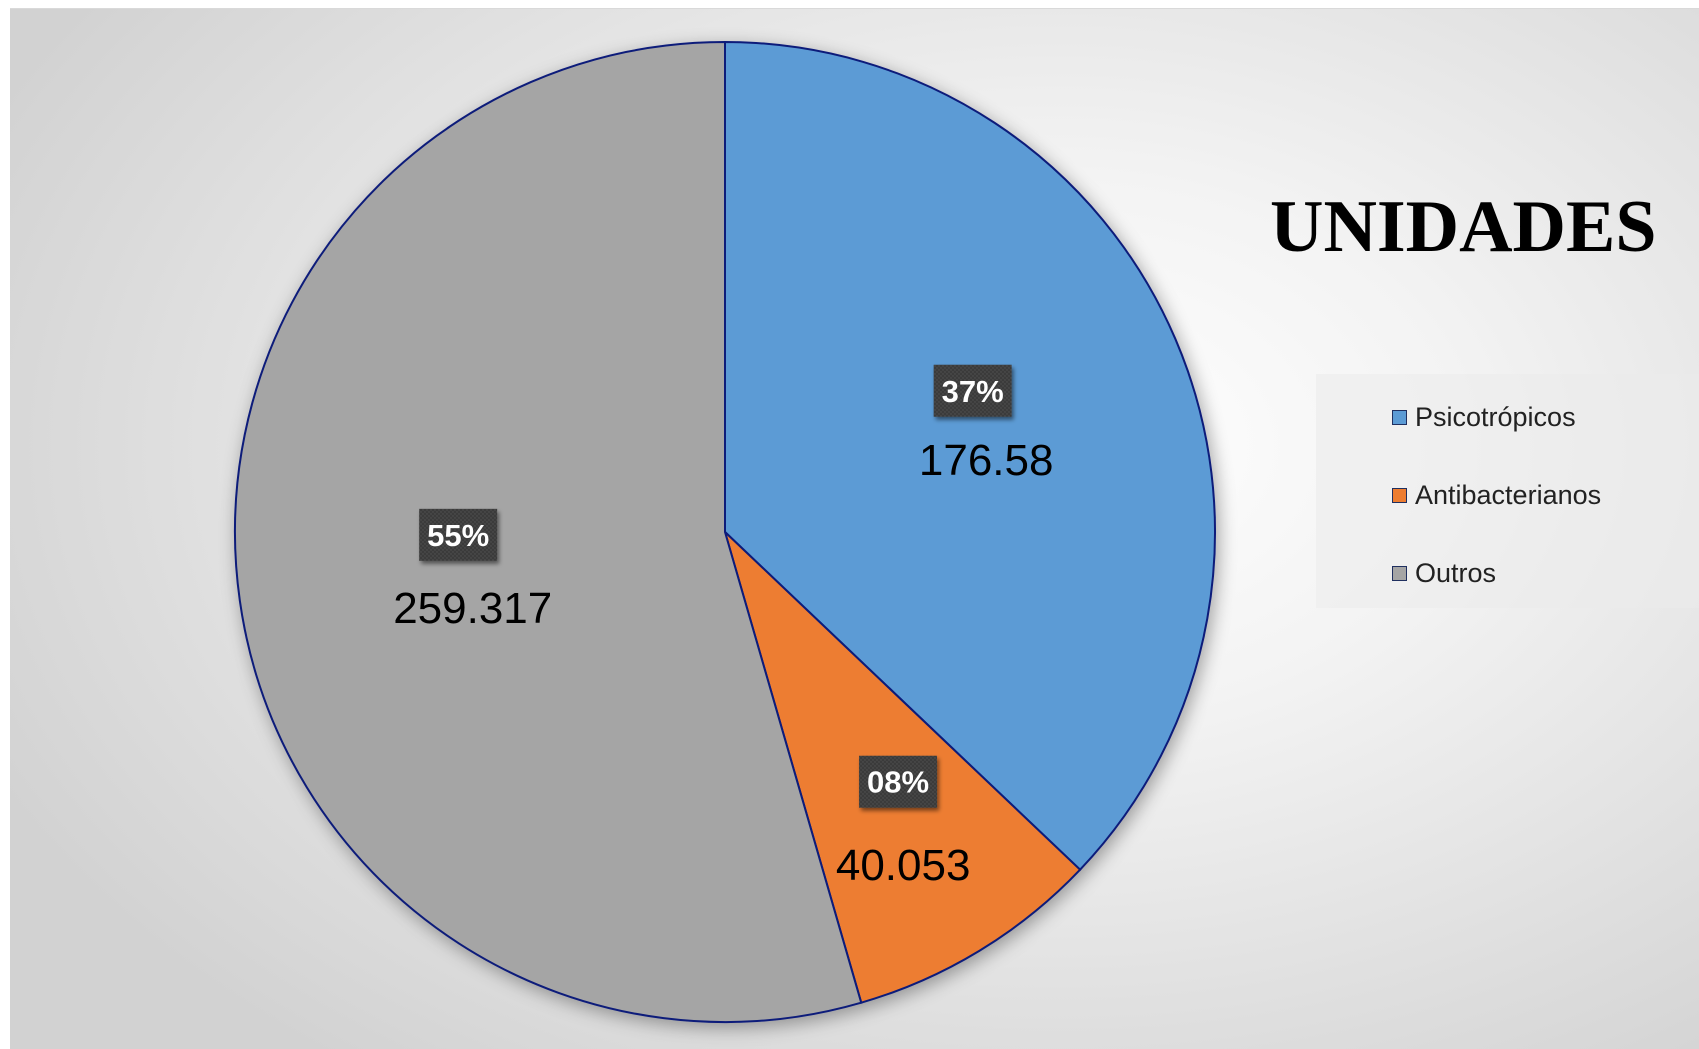  What do you see at coordinates (903, 865) in the screenshot?
I see `value-label-antibacterianos: 40.053` at bounding box center [903, 865].